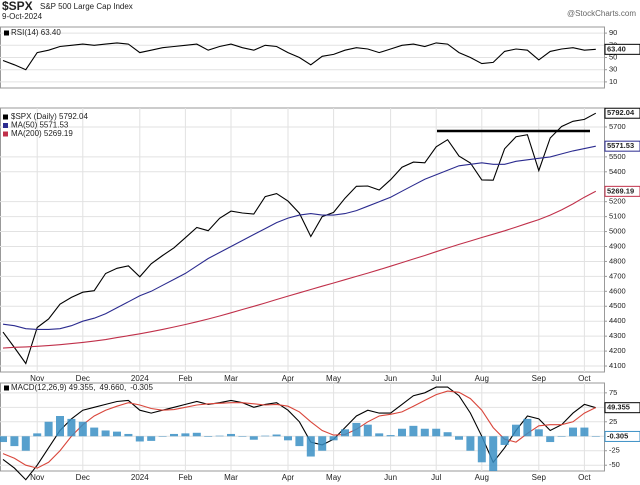  Describe the element at coordinates (613, 32) in the screenshot. I see `y-tick-label: 90` at that location.